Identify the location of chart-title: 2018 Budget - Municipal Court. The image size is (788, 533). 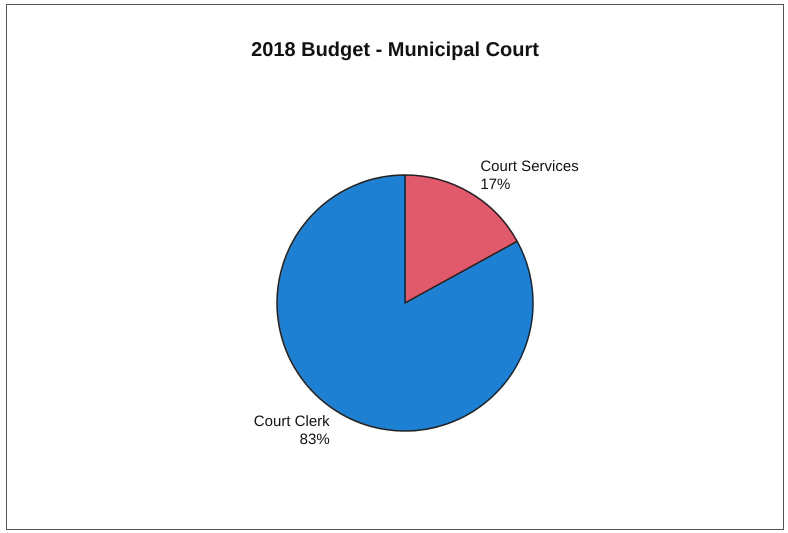
(395, 50).